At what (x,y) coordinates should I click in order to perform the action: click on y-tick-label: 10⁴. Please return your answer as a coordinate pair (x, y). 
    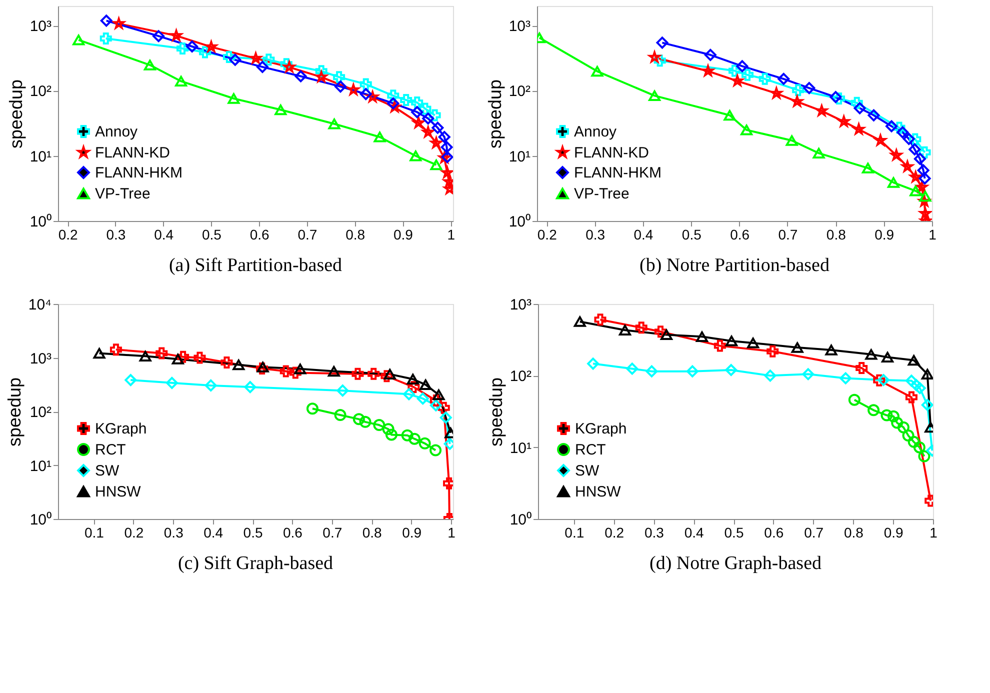
    Looking at the image, I should click on (40, 305).